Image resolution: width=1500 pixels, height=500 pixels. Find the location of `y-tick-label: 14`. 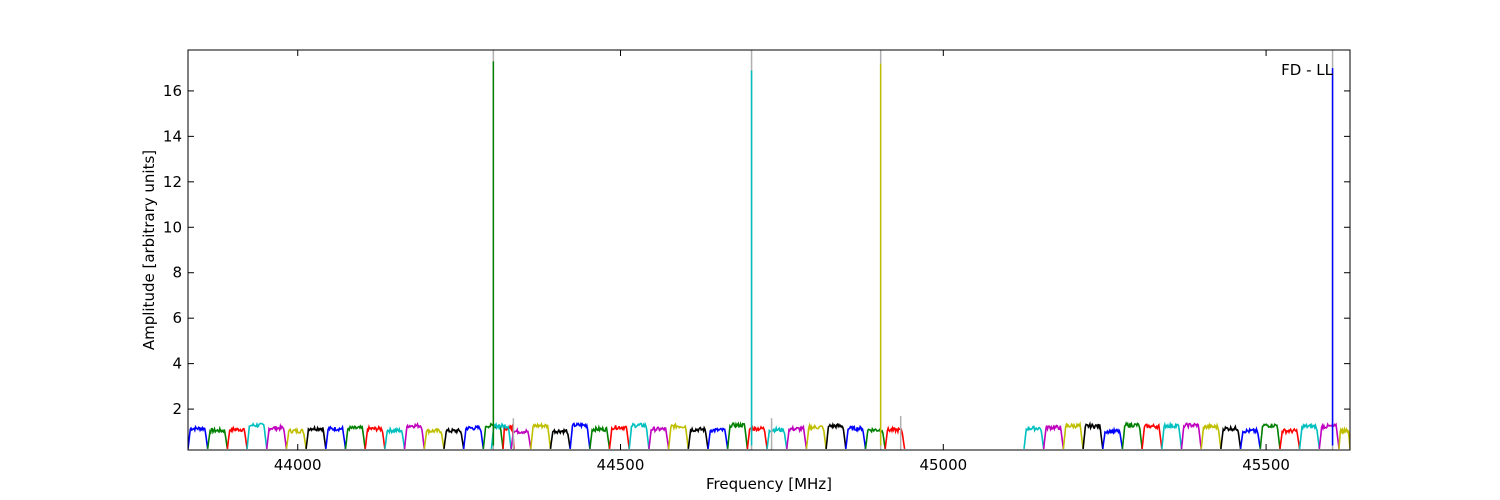

y-tick-label: 14 is located at coordinates (172, 136).